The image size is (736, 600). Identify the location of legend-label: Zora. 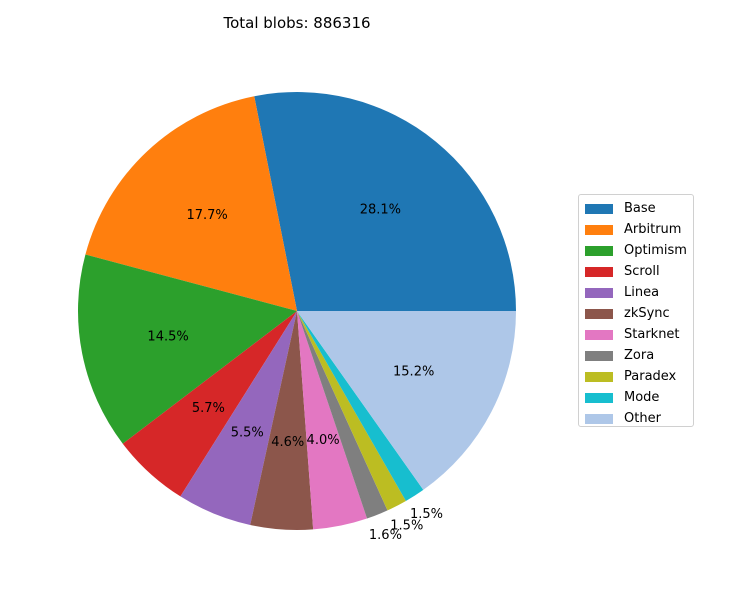
(639, 355).